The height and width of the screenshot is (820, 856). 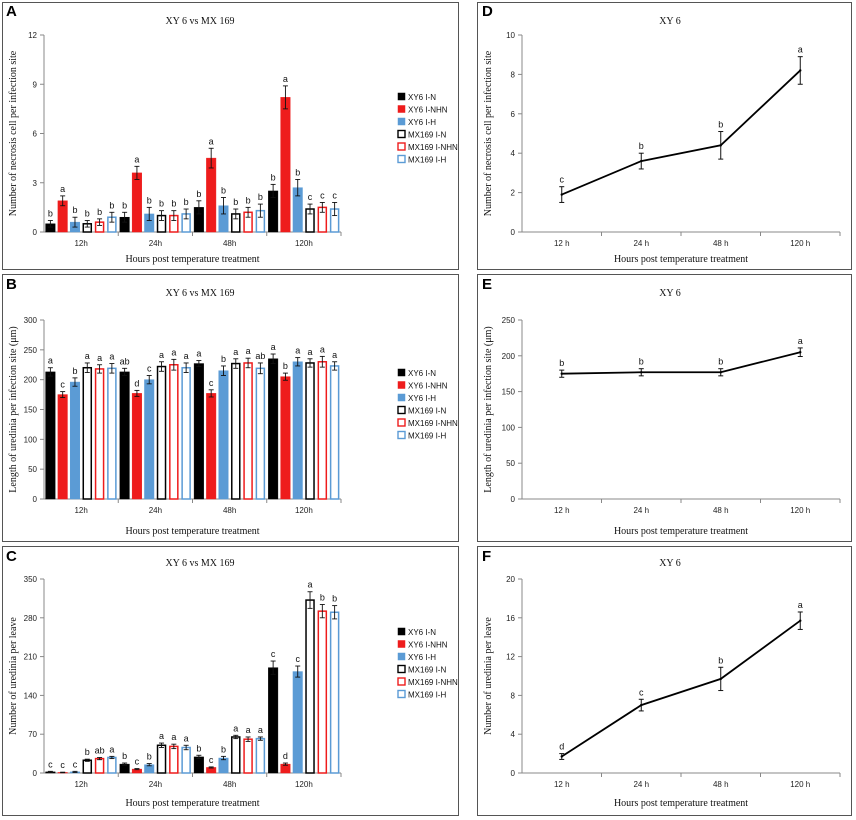 I want to click on panel-f-ytick-label: 8, so click(x=513, y=695).